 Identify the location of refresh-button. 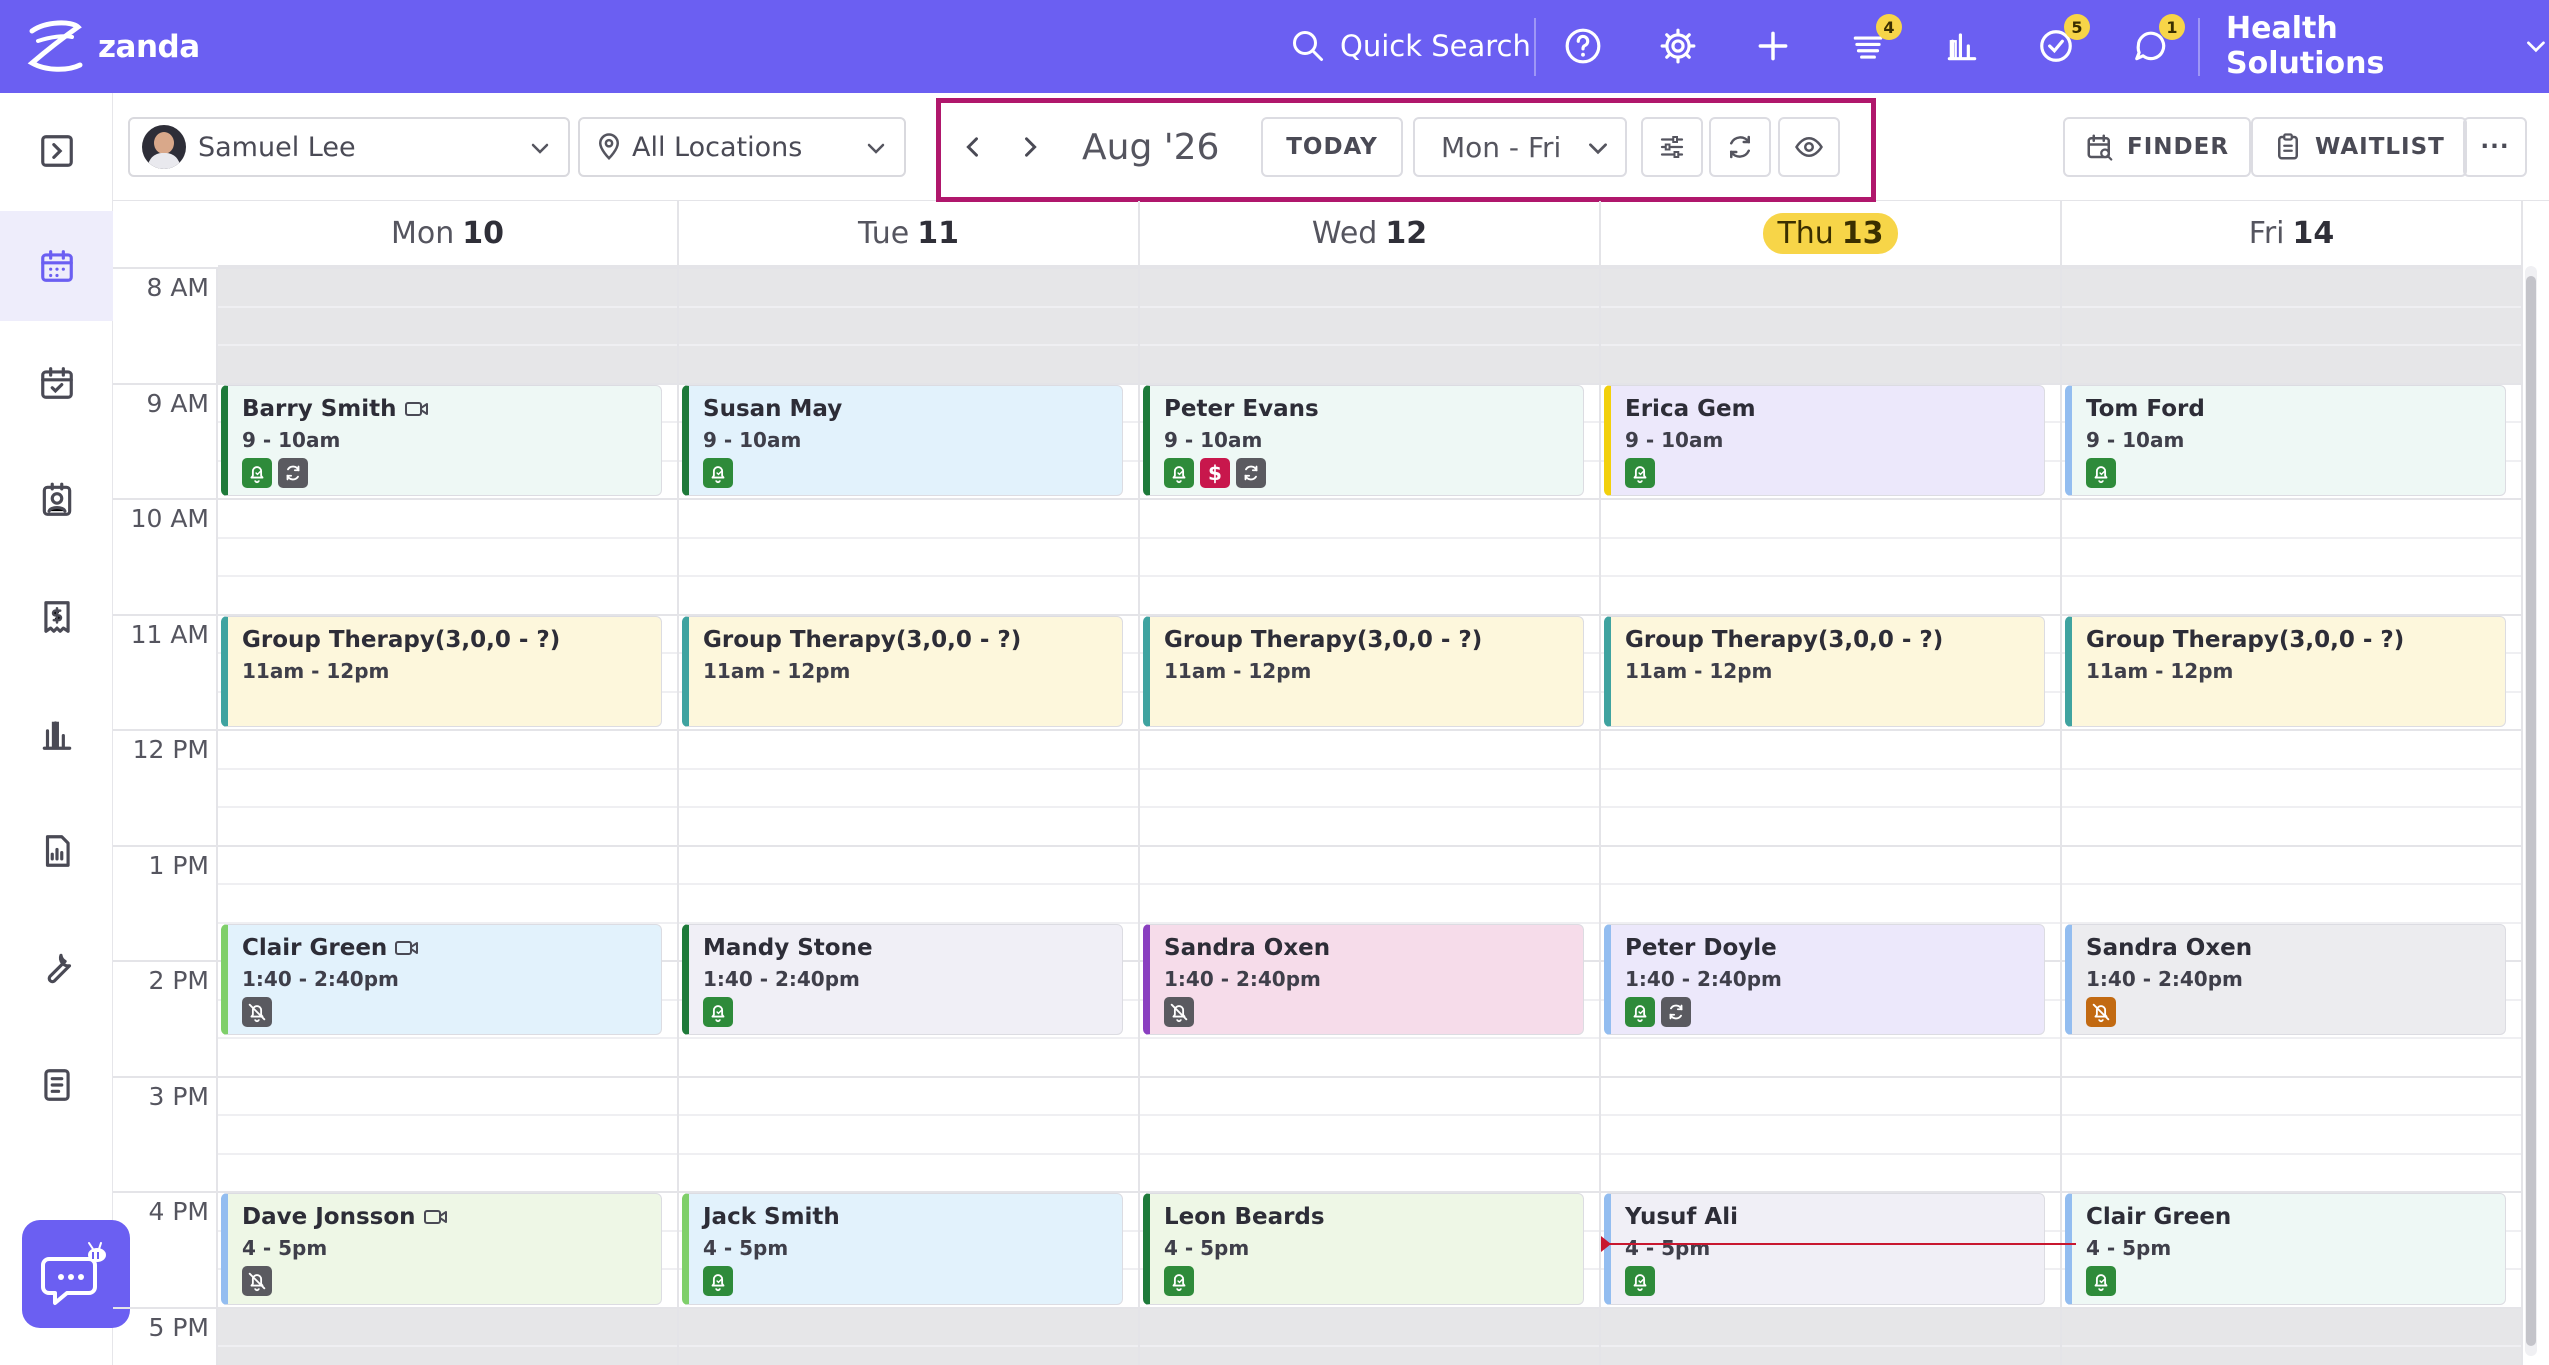
(1740, 147).